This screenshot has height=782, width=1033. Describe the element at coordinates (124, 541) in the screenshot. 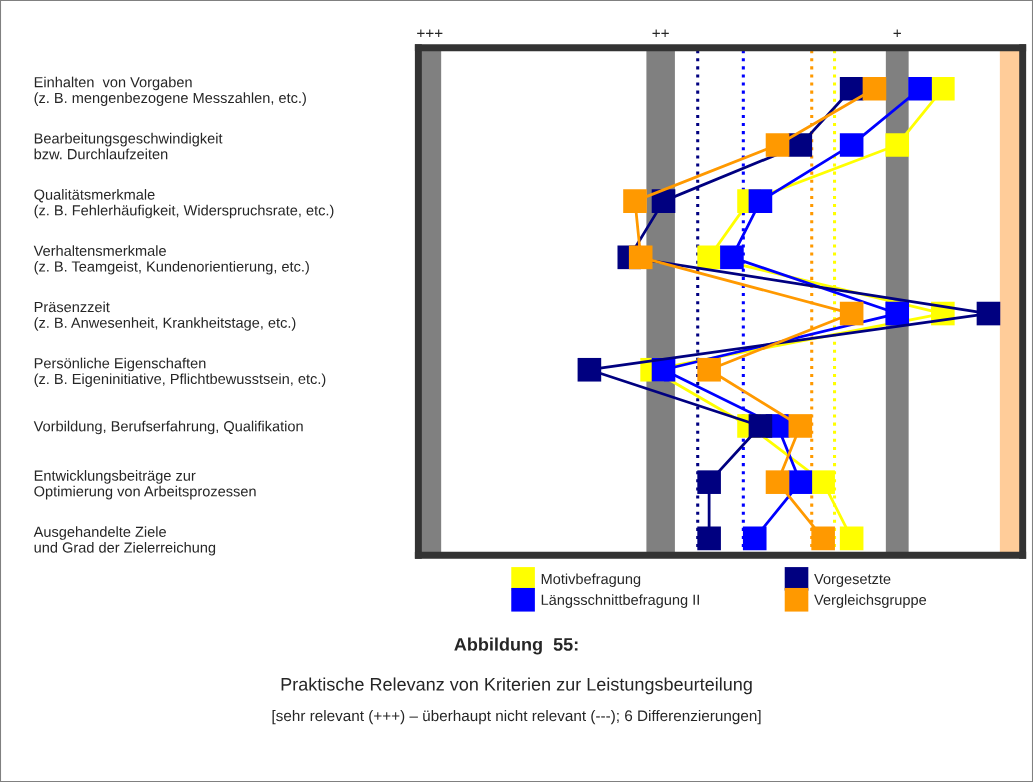

I see `y-tick-label: Ausgehandelte Ziele und Grad der Zielerreichung` at that location.